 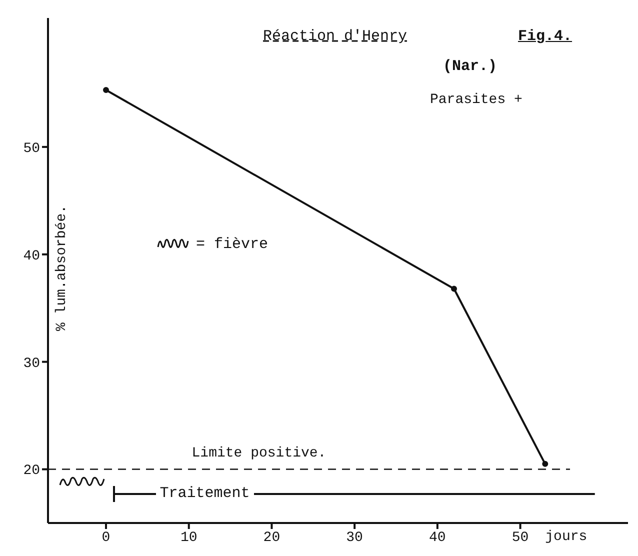 I want to click on annotation: Parasites +, so click(x=476, y=100).